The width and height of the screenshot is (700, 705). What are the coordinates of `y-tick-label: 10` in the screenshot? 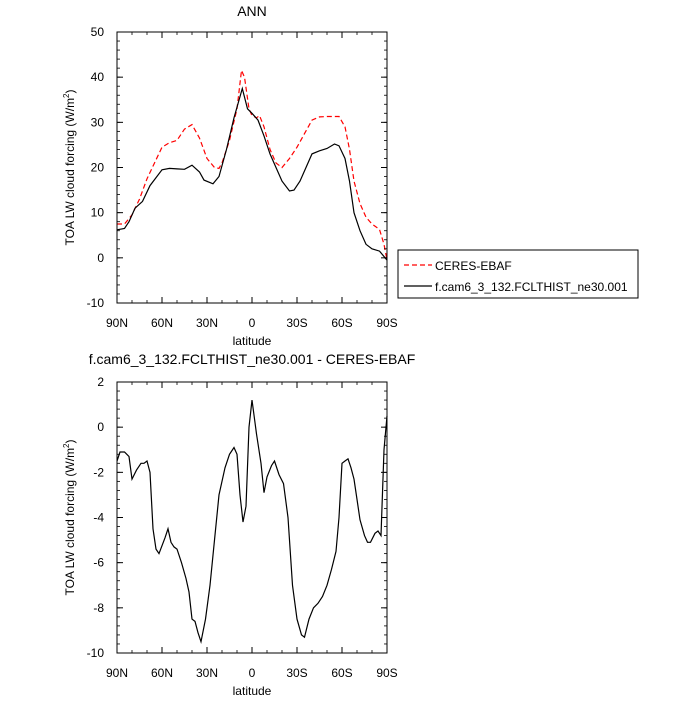 It's located at (98, 213).